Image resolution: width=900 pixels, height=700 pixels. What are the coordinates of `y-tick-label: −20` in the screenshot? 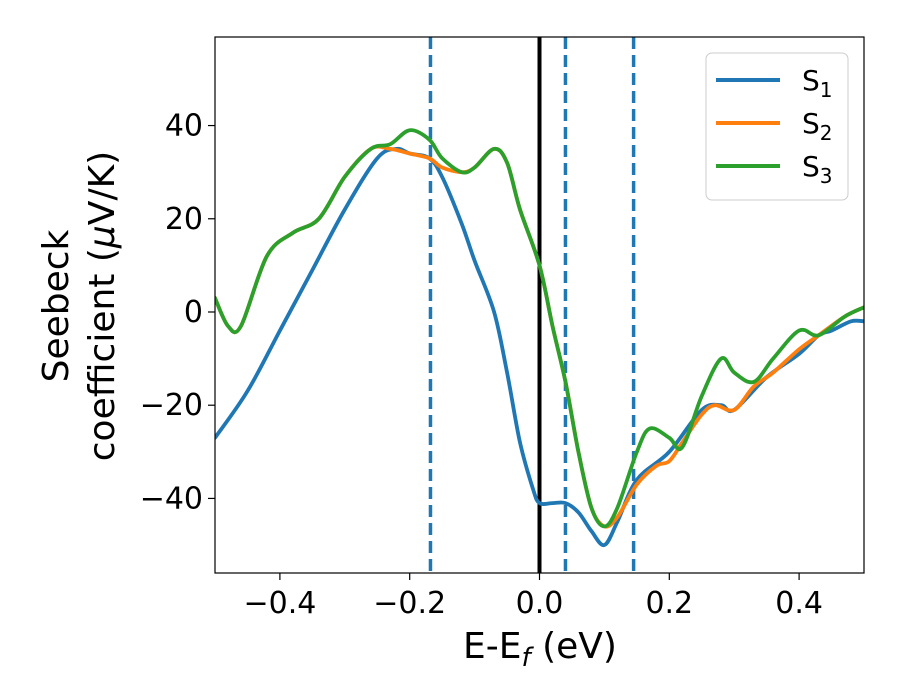 It's located at (171, 405).